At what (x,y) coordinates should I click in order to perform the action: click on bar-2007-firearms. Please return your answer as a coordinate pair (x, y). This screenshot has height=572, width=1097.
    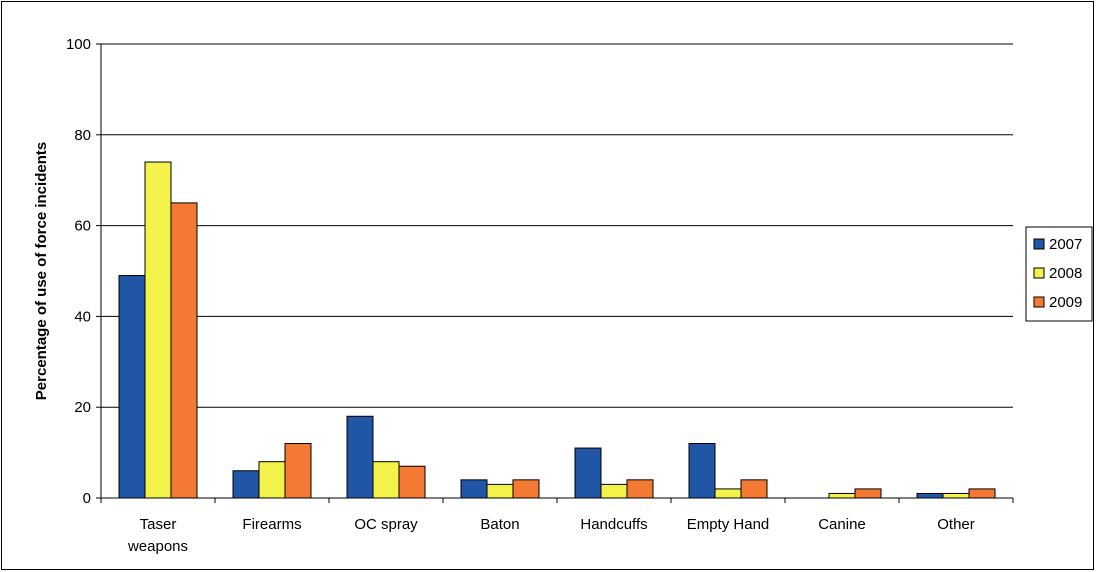
    Looking at the image, I should click on (246, 484).